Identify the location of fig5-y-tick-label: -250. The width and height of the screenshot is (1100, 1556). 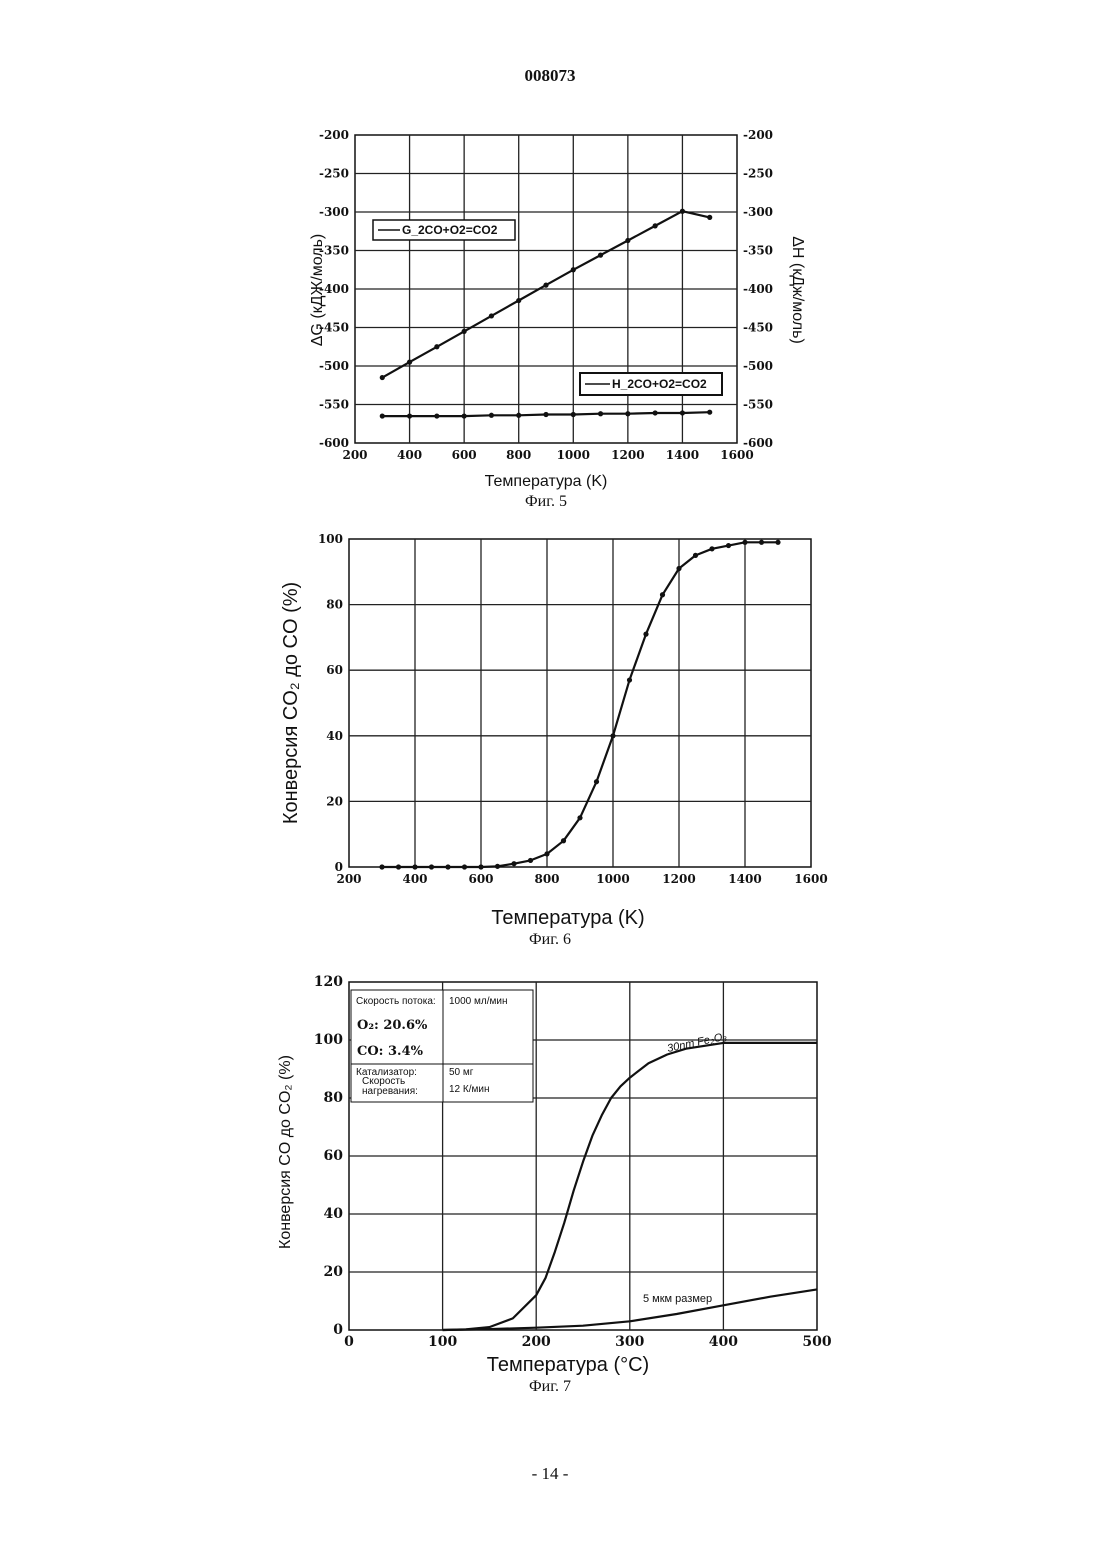
(334, 174).